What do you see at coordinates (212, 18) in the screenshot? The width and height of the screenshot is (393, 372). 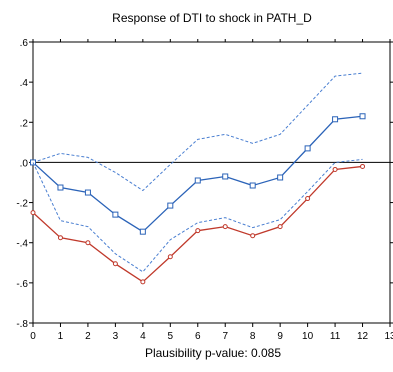 I see `chart-title: Response of DTI to shock in PATH_D` at bounding box center [212, 18].